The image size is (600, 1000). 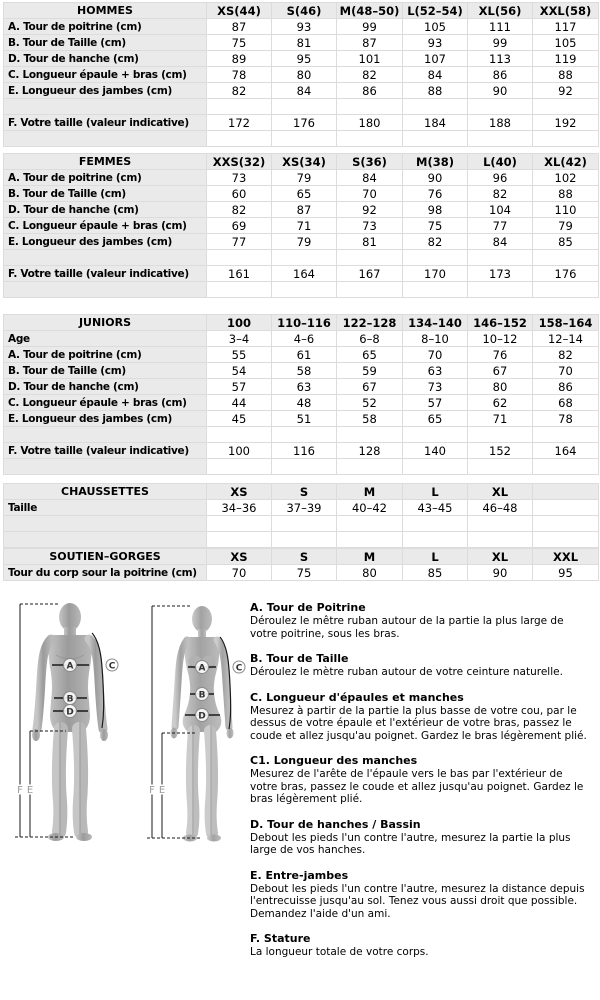 What do you see at coordinates (105, 556) in the screenshot?
I see `section-title-soutien_gorges: SOUTIEN–GORGES` at bounding box center [105, 556].